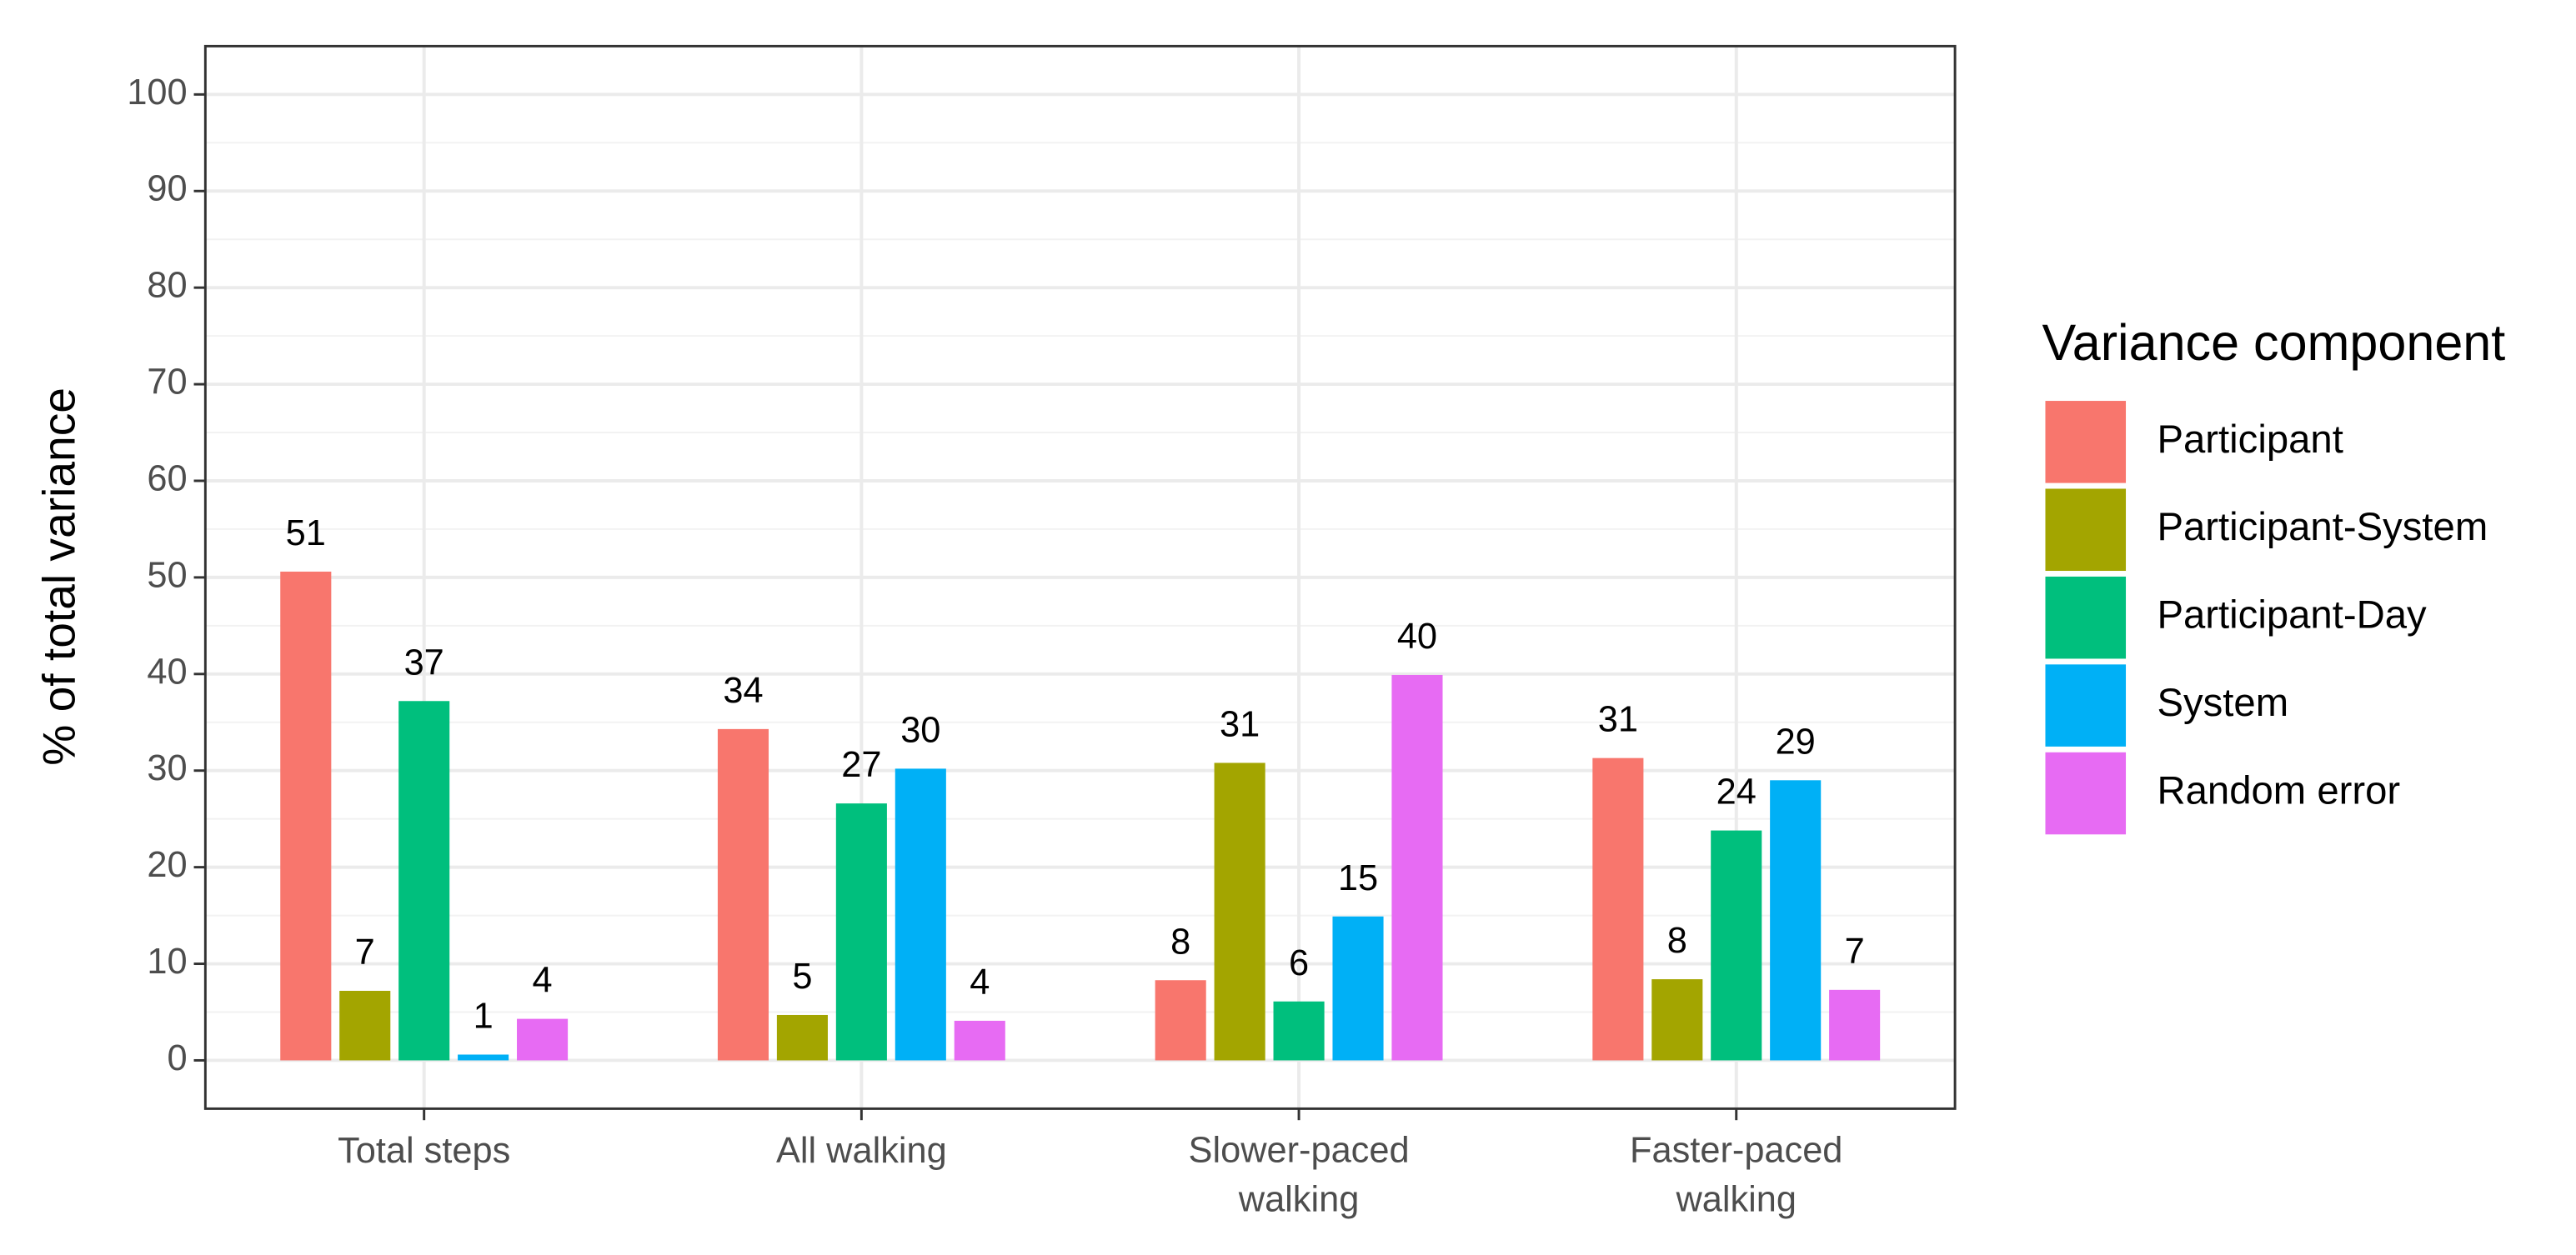 This screenshot has width=2576, height=1255. I want to click on value-label: 15, so click(1358, 878).